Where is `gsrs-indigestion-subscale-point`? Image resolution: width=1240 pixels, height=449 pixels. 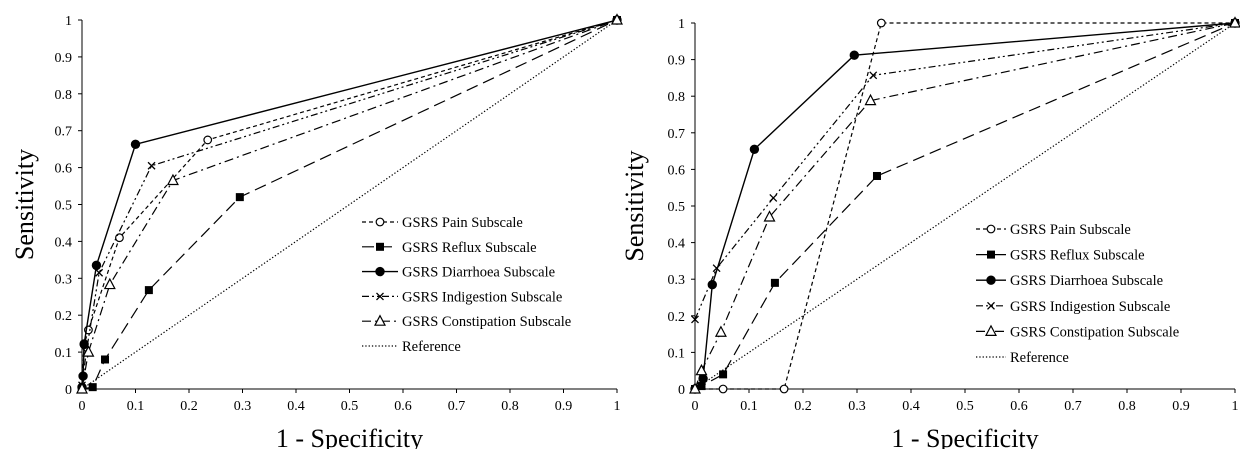 gsrs-indigestion-subscale-point is located at coordinates (695, 319).